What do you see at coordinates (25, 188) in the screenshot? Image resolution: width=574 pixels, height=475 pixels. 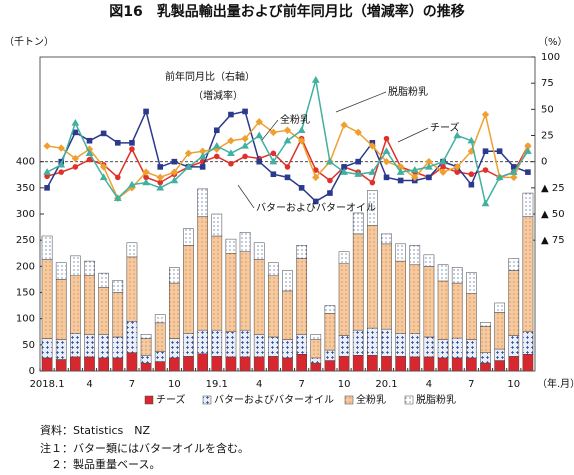 I see `y-tick-label: 350` at bounding box center [25, 188].